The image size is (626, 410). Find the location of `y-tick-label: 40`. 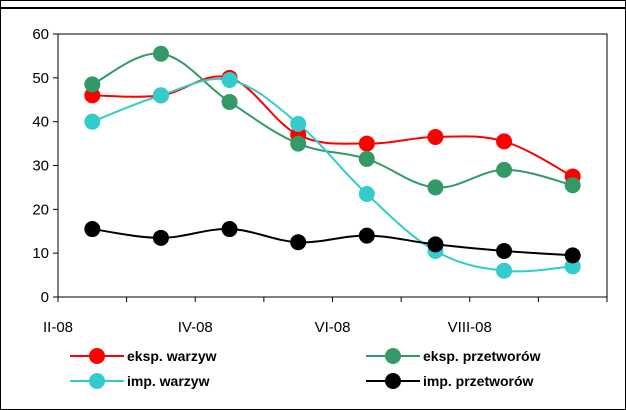

y-tick-label: 40 is located at coordinates (40, 122).